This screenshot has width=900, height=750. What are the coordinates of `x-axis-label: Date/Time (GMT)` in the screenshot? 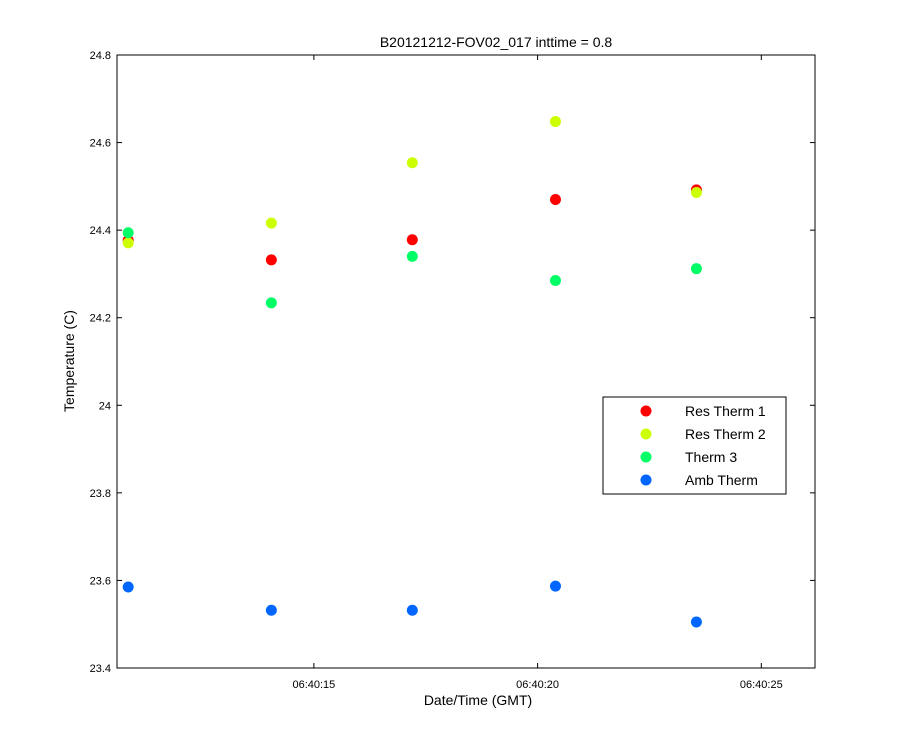 It's located at (478, 700).